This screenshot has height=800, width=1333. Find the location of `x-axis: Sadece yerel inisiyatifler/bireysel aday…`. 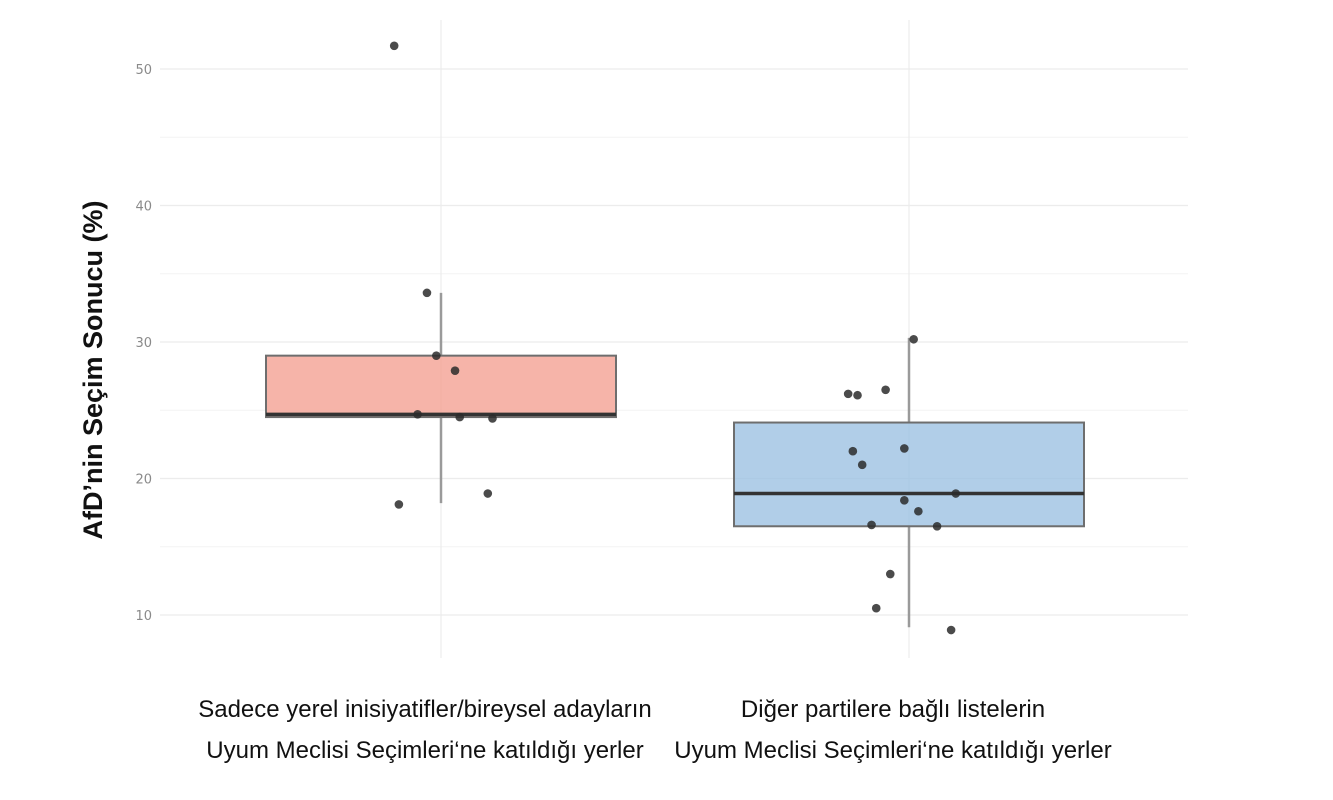

x-axis: Sadece yerel inisiyatifler/bireysel aday… is located at coordinates (655, 730).